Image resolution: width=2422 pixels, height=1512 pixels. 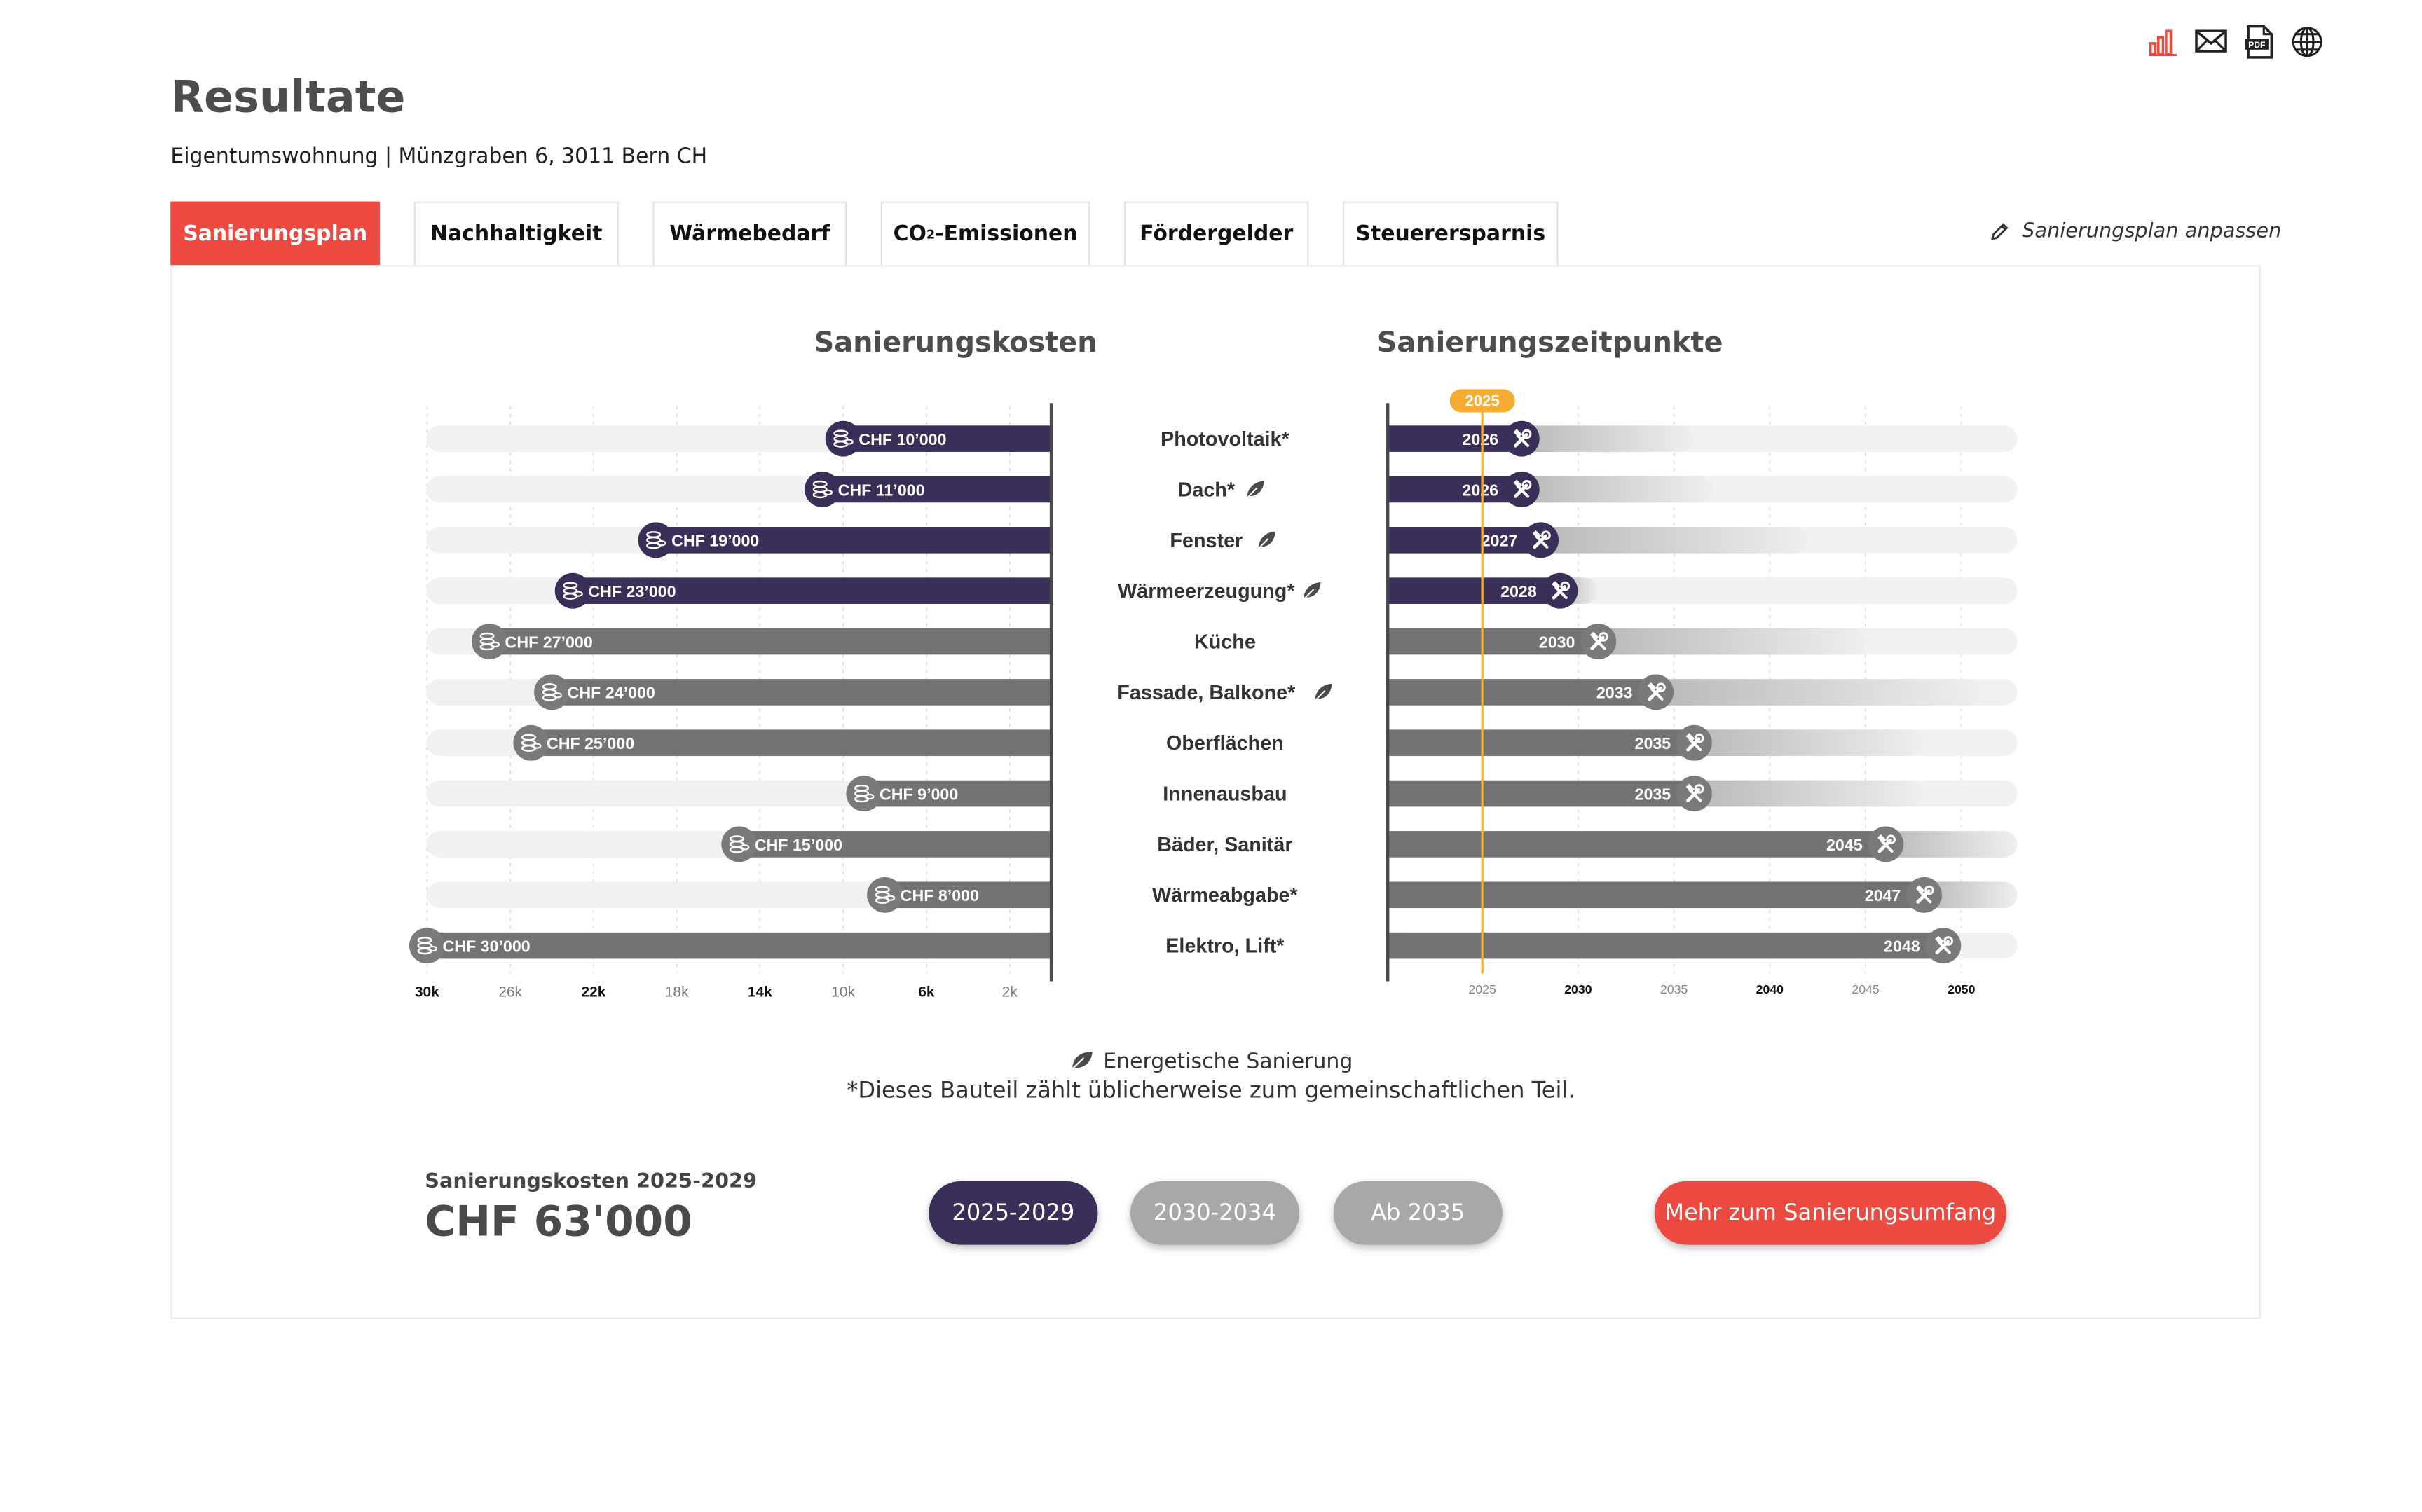 What do you see at coordinates (1902, 946) in the screenshot?
I see `timeline-year-label: 2048` at bounding box center [1902, 946].